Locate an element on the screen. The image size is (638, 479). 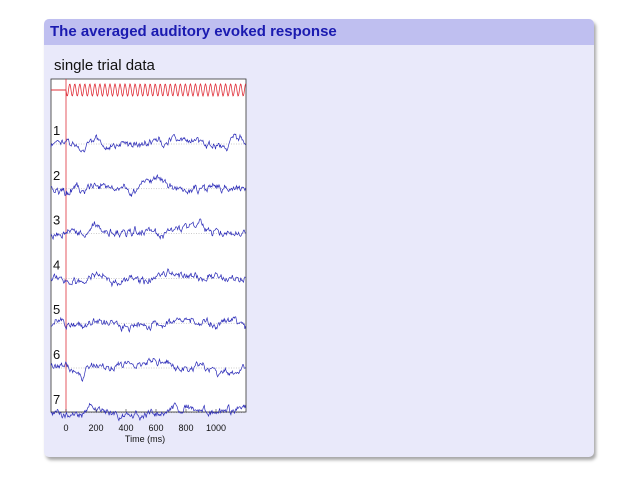
x-tick-label: 0 is located at coordinates (65, 428).